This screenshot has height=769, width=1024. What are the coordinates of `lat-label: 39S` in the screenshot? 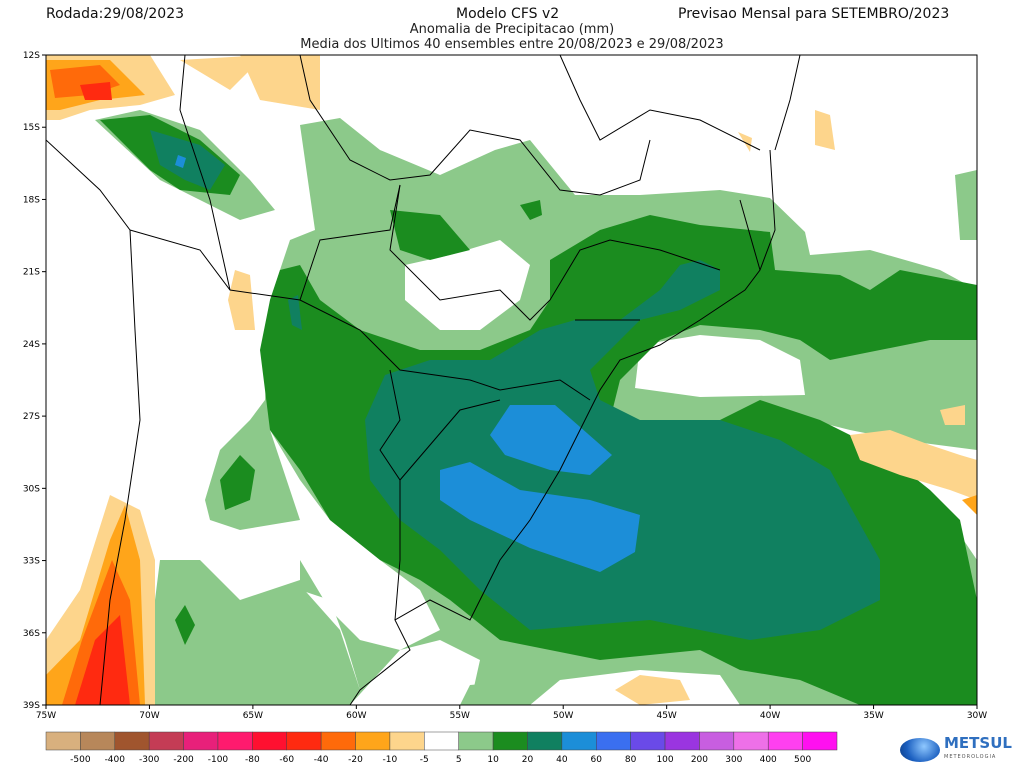 It's located at (31, 706).